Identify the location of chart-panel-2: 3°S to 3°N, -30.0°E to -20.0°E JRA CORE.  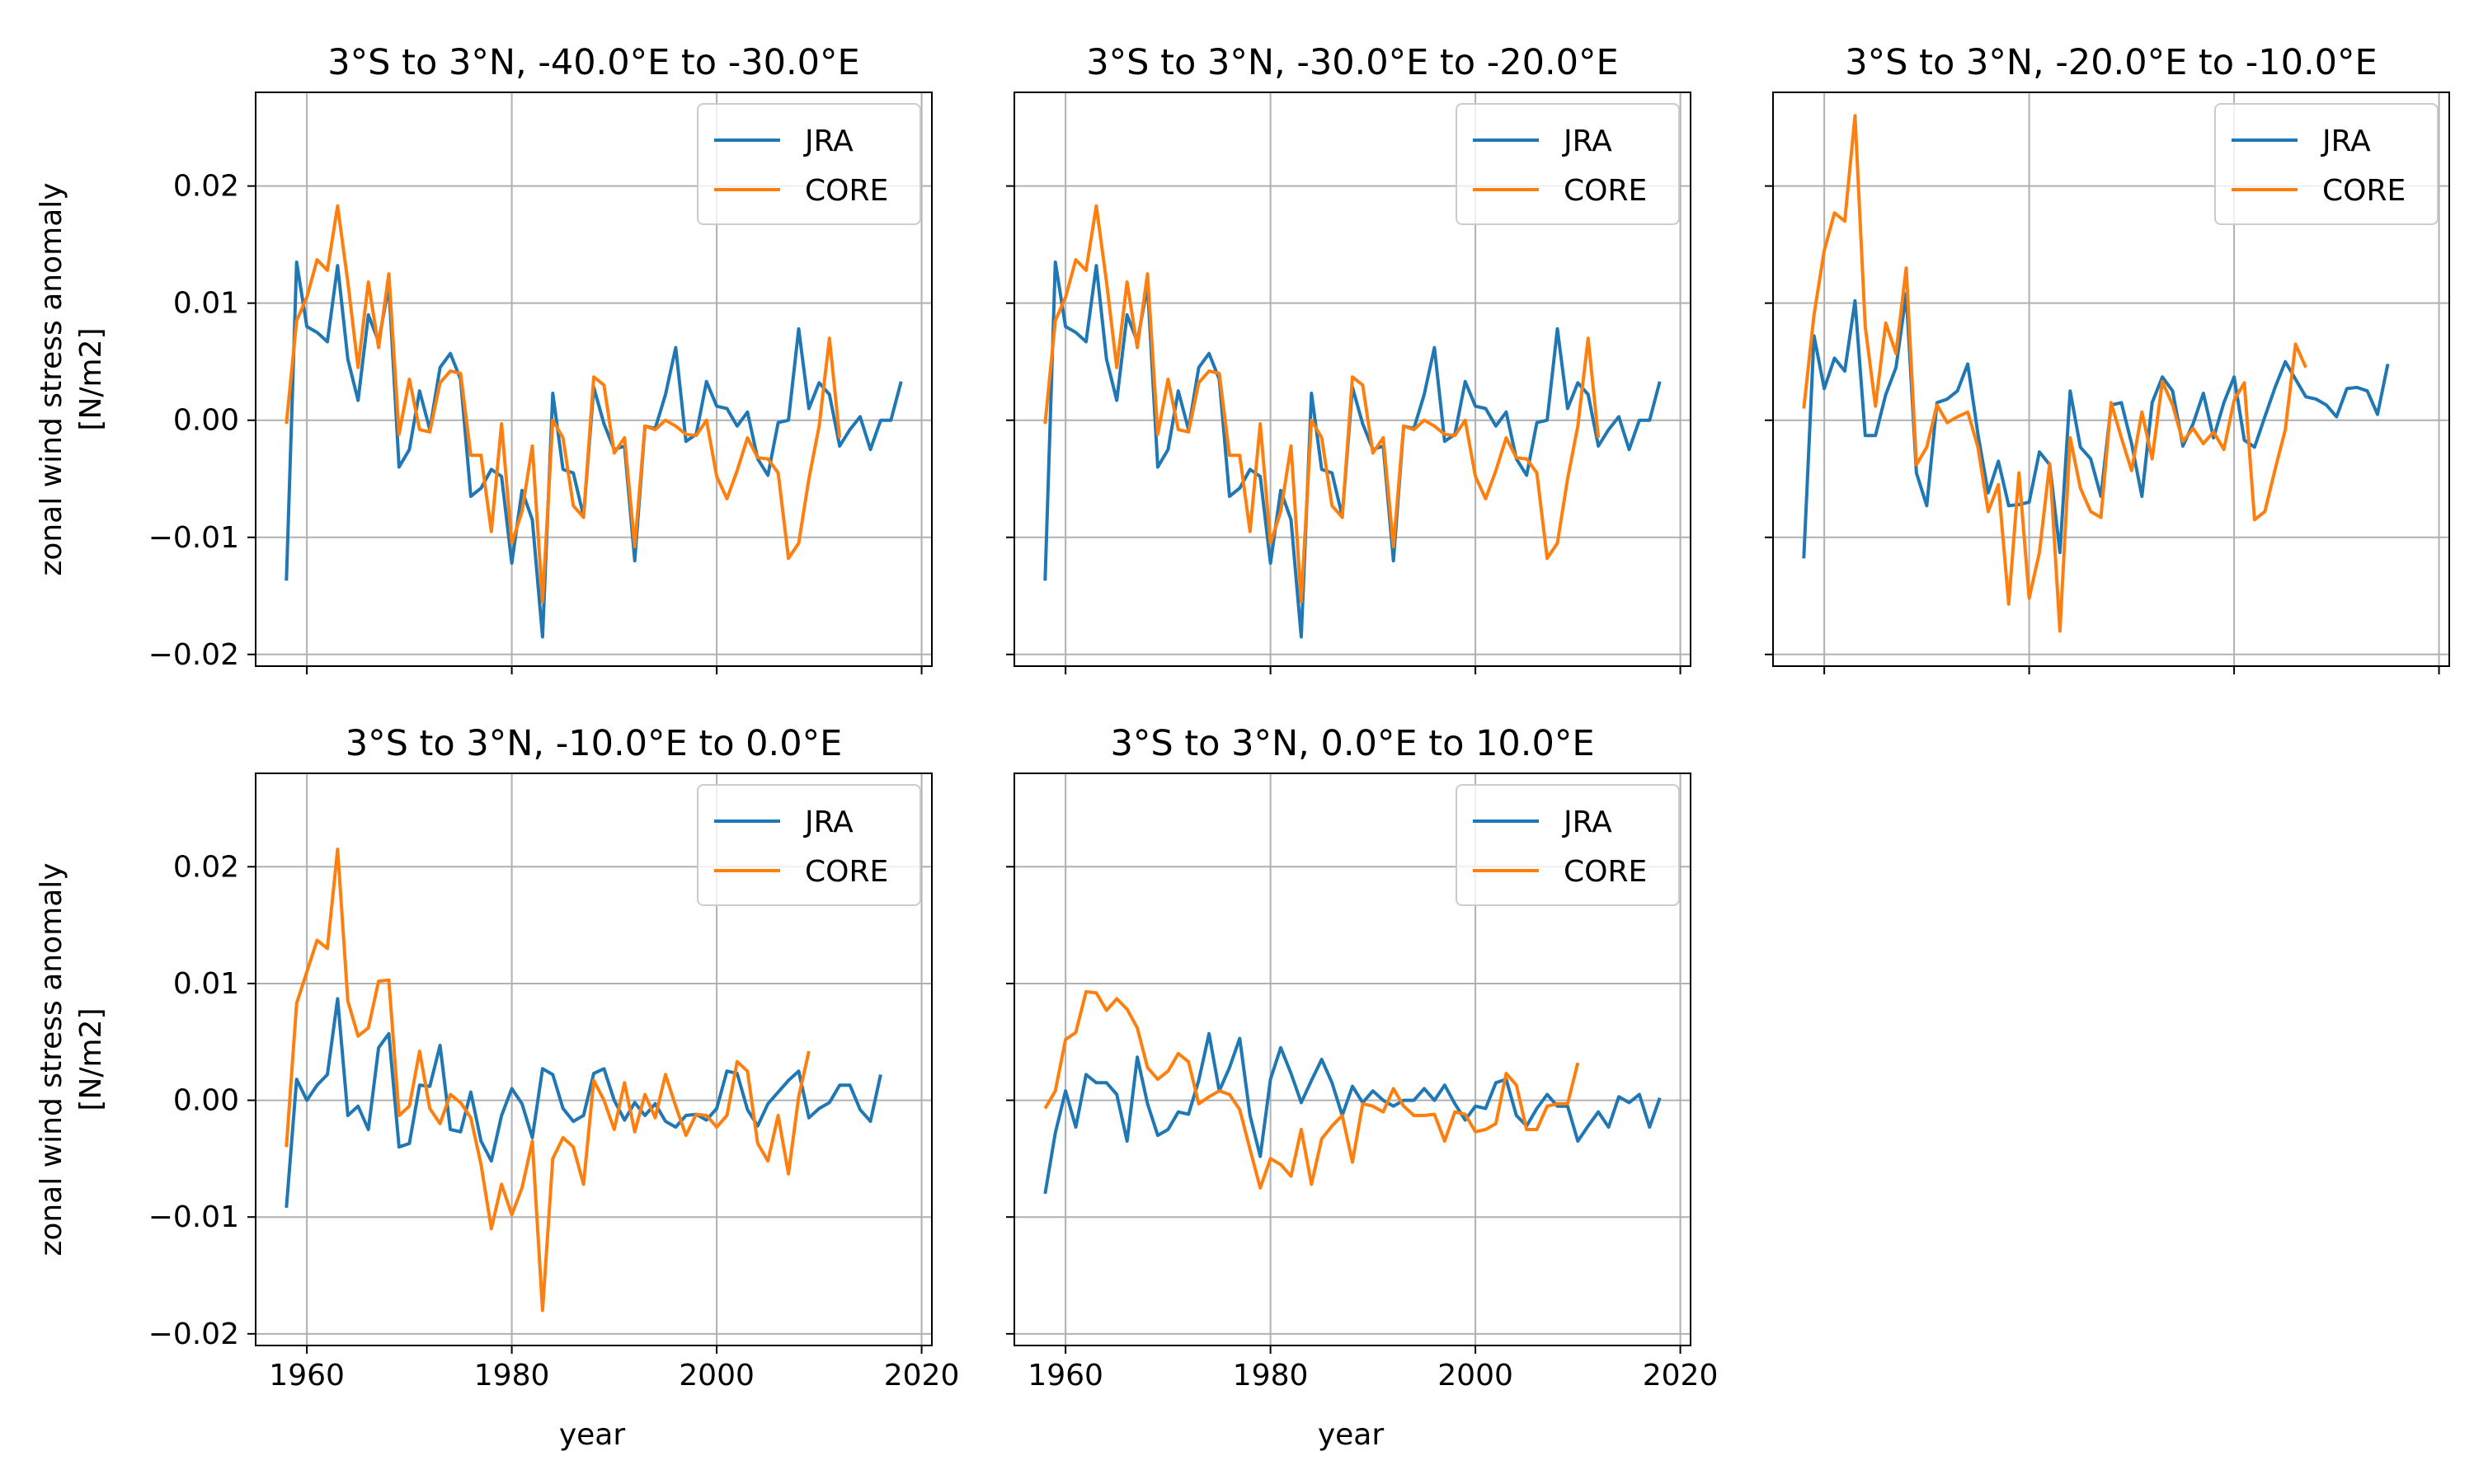
(1348, 358).